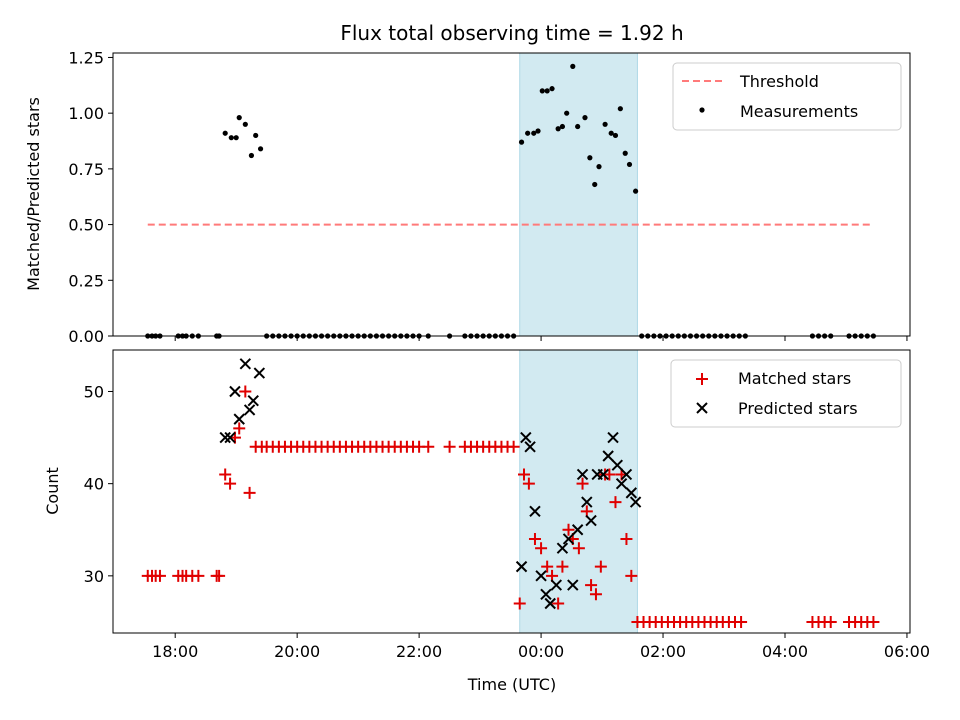 The image size is (960, 720). I want to click on chart-title: Flux total observing time = 1.92 h, so click(511, 33).